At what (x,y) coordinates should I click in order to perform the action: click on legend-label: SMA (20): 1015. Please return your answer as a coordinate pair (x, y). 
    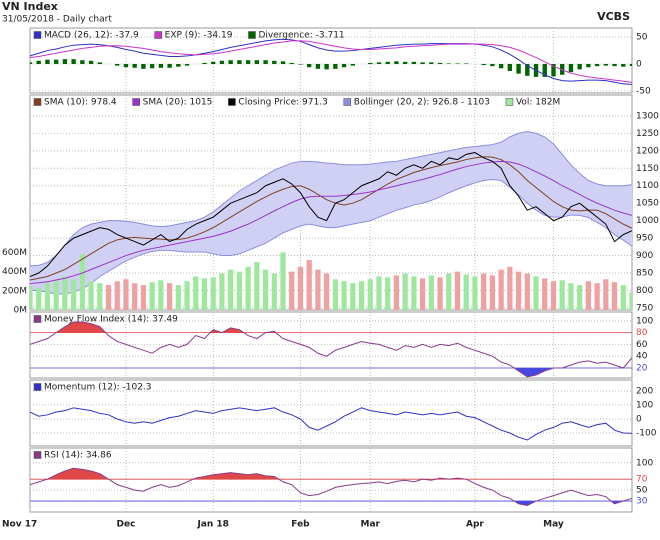
    Looking at the image, I should click on (178, 103).